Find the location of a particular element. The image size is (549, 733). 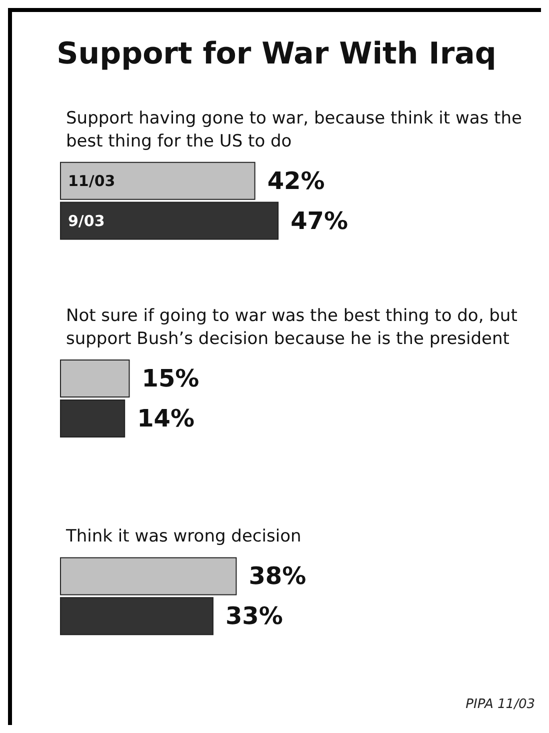

data-label: 47% is located at coordinates (319, 220).